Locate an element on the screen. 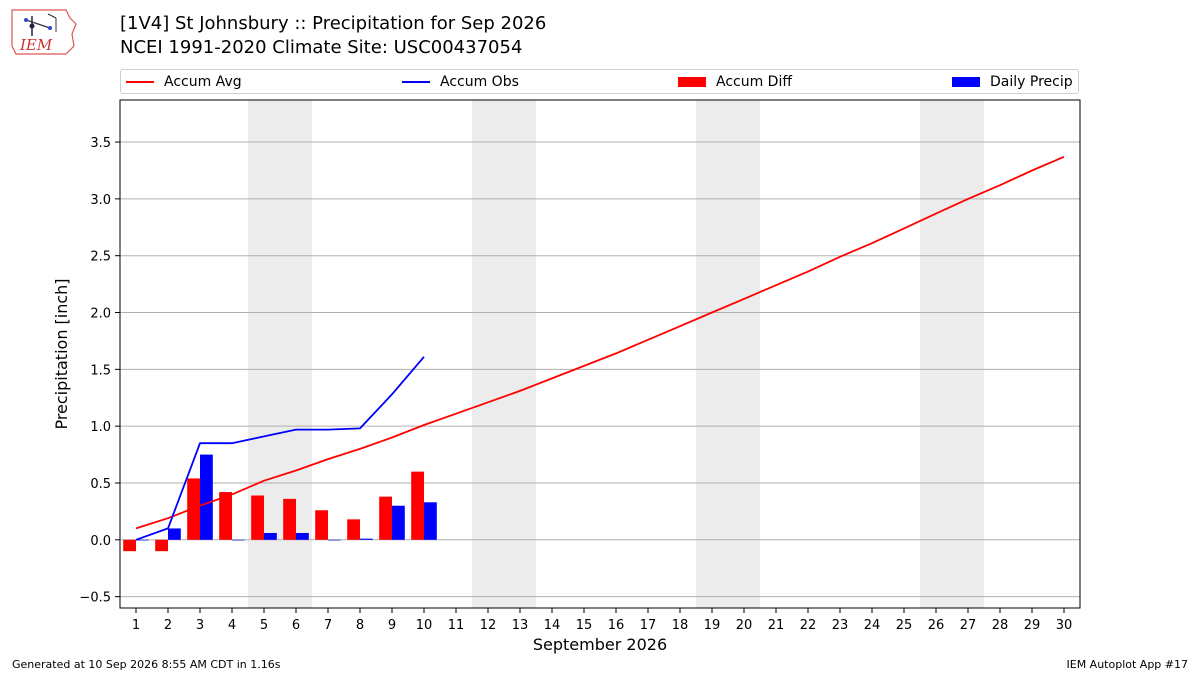 This screenshot has height=675, width=1200. y-axis-label: Precipitation [inch] is located at coordinates (61, 353).